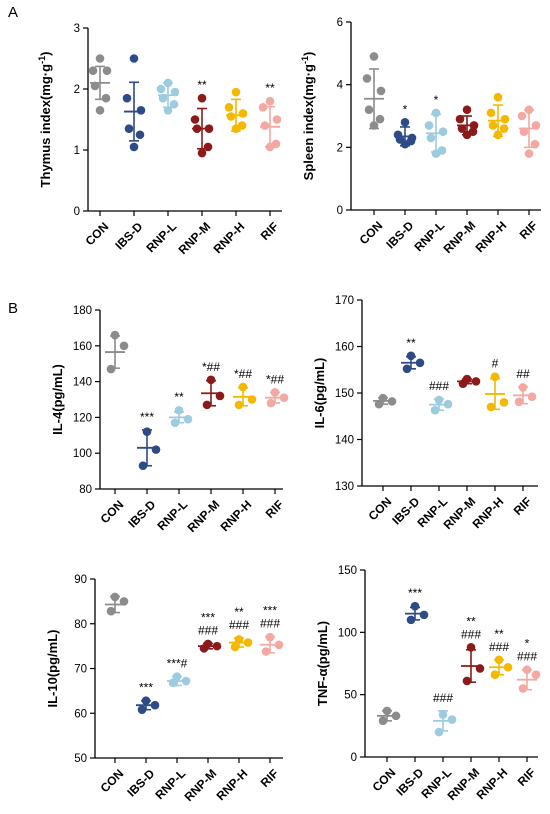  Describe the element at coordinates (436, 100) in the screenshot. I see `significance-label: *` at that location.